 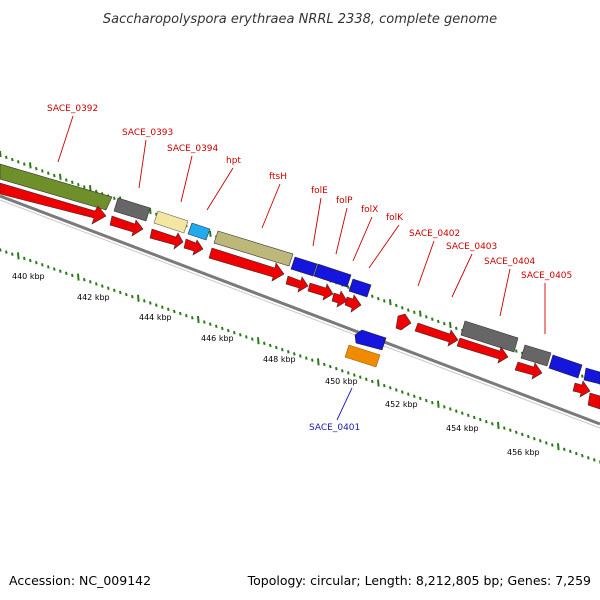 I want to click on feature-cds-sace0403, so click(x=436, y=334).